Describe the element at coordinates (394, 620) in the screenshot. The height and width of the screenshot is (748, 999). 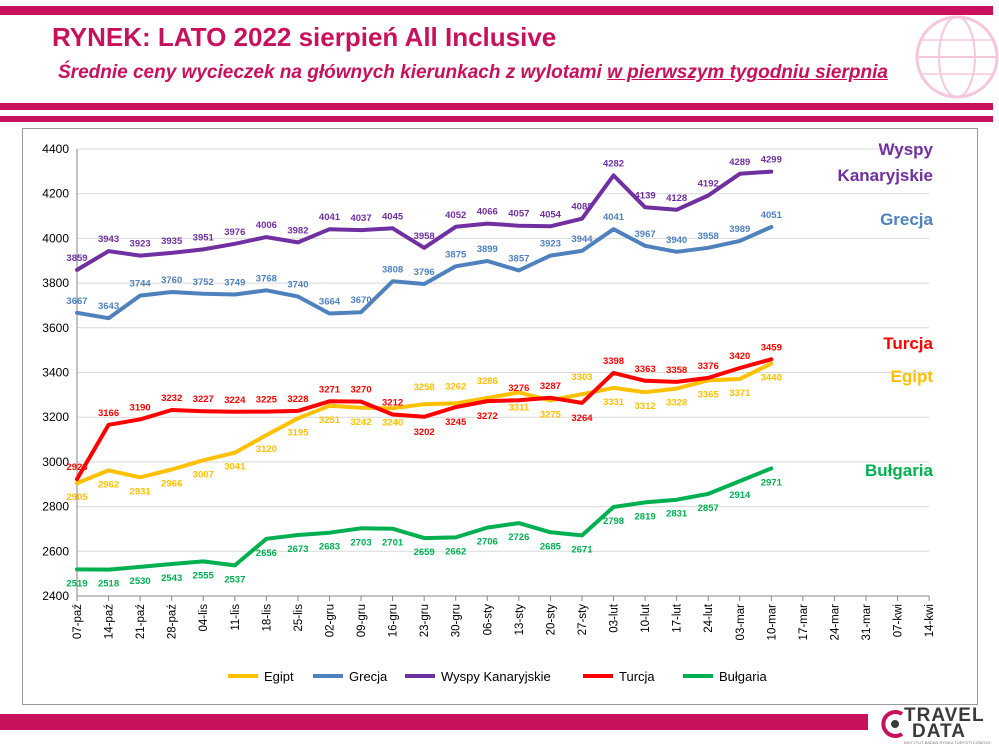
I see `x-tick-label: 16-gru` at that location.